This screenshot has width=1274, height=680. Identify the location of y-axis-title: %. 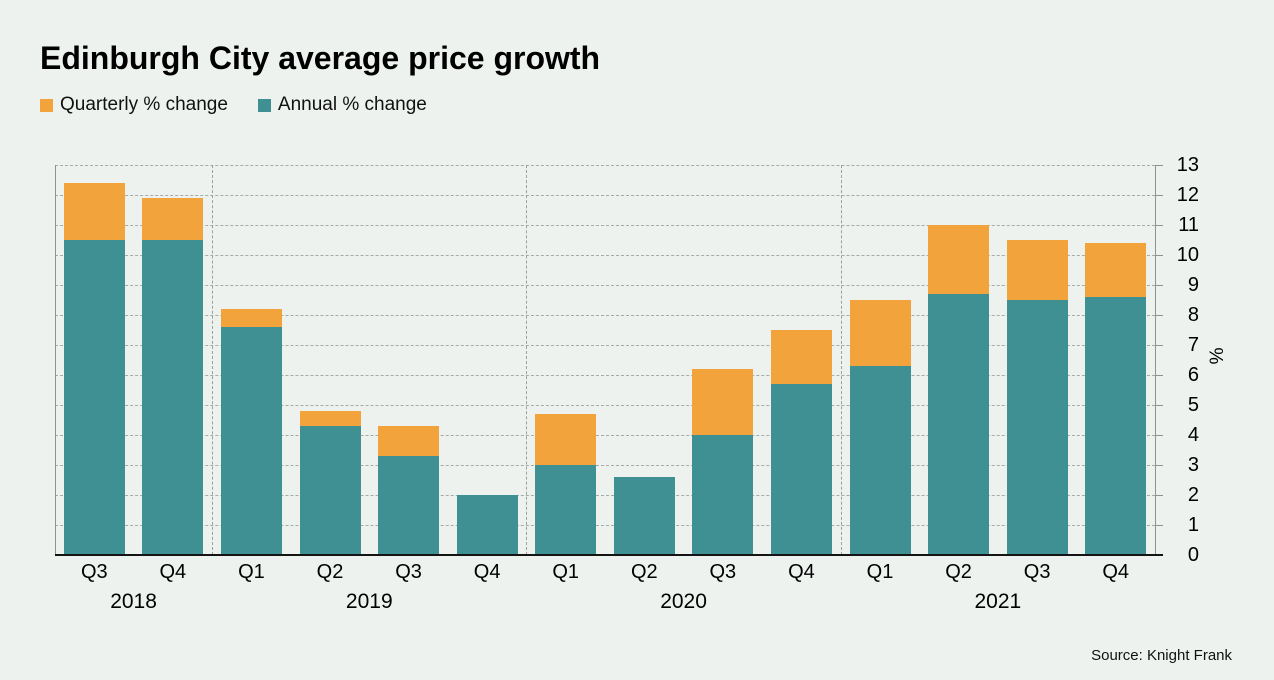
(1215, 356).